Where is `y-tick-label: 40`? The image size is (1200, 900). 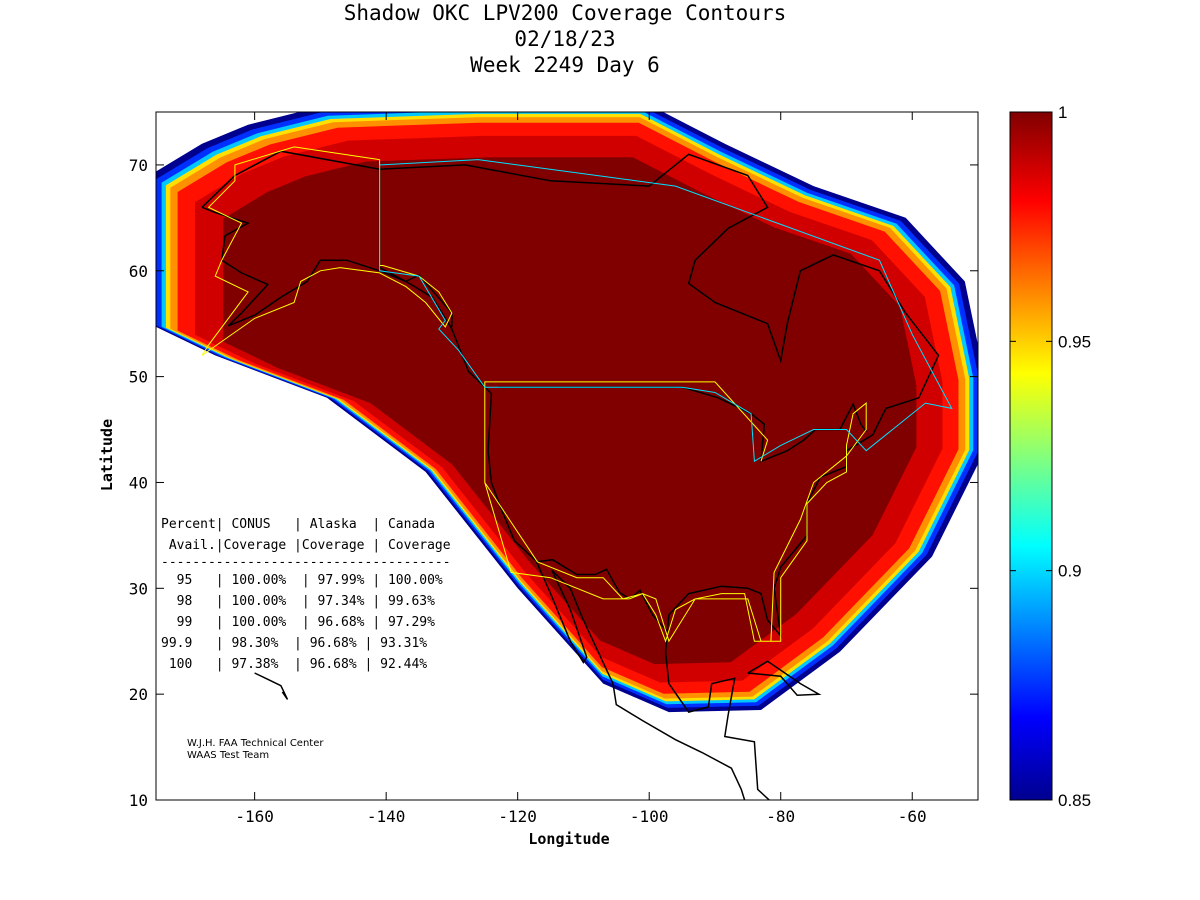 y-tick-label: 40 is located at coordinates (138, 482).